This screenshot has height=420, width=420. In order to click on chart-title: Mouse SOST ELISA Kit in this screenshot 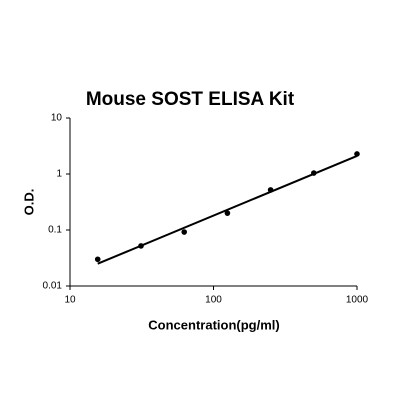, I will do `click(190, 99)`.